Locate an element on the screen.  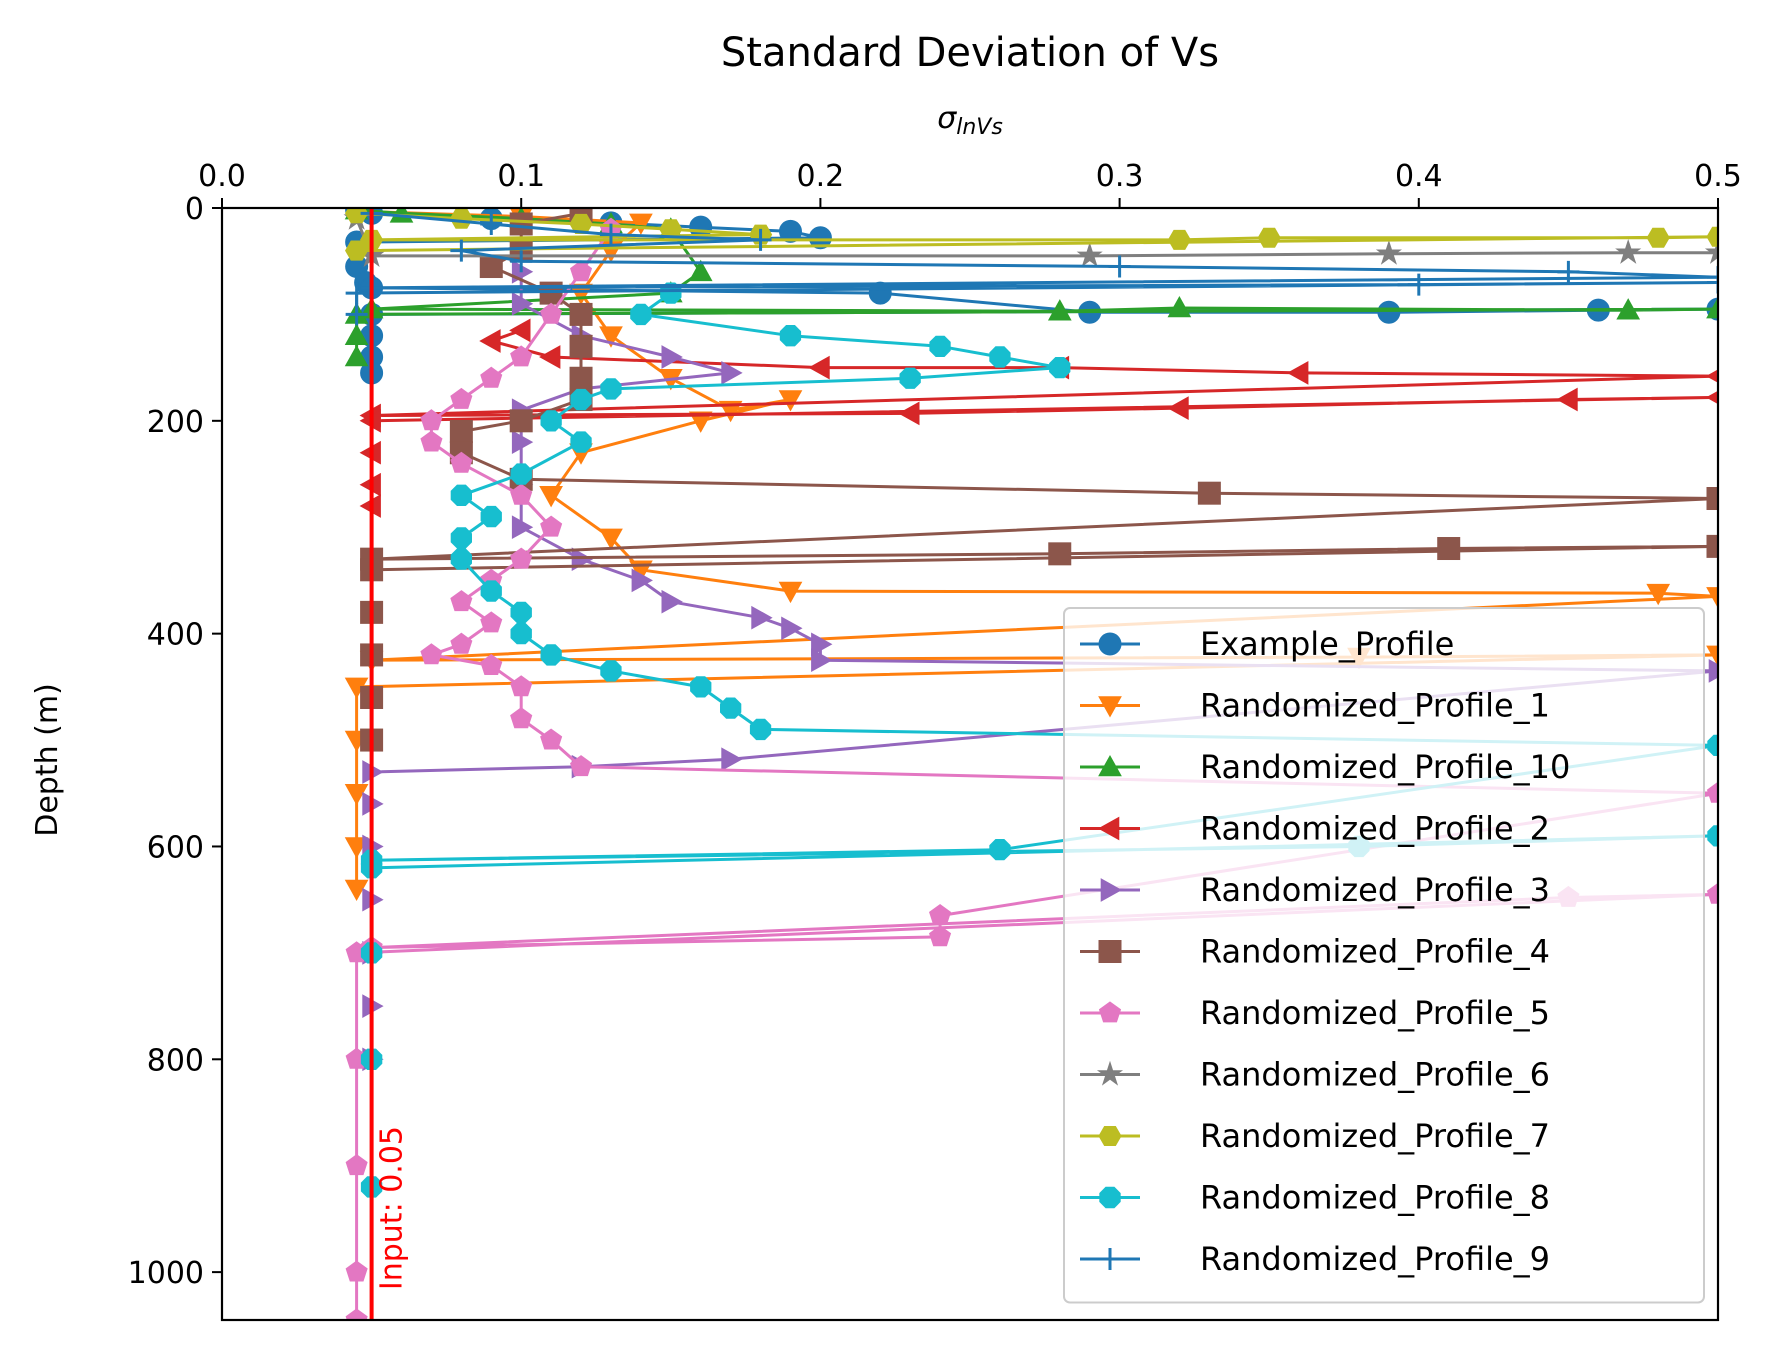
legend-item: Randomized_Profile_1 is located at coordinates (1315, 706).